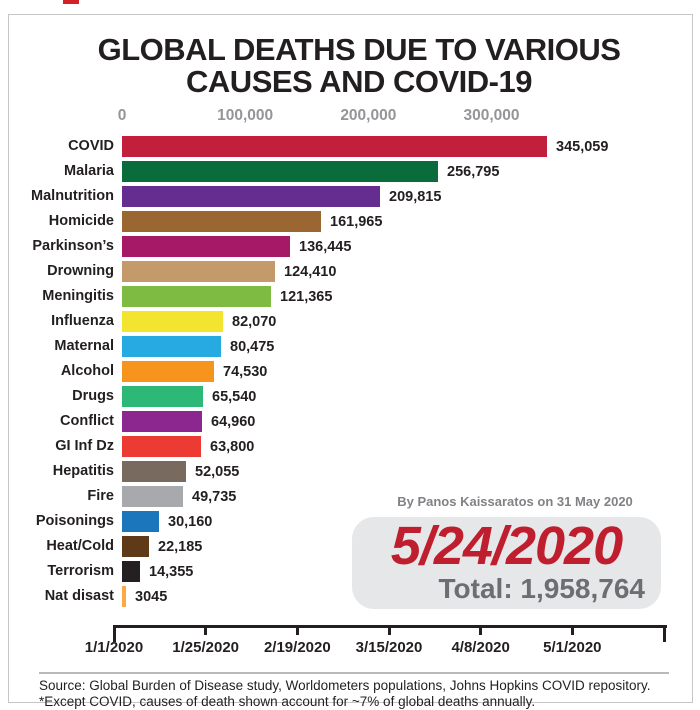 The image size is (700, 710). I want to click on bar-row: Malaria 256,795, so click(354, 172).